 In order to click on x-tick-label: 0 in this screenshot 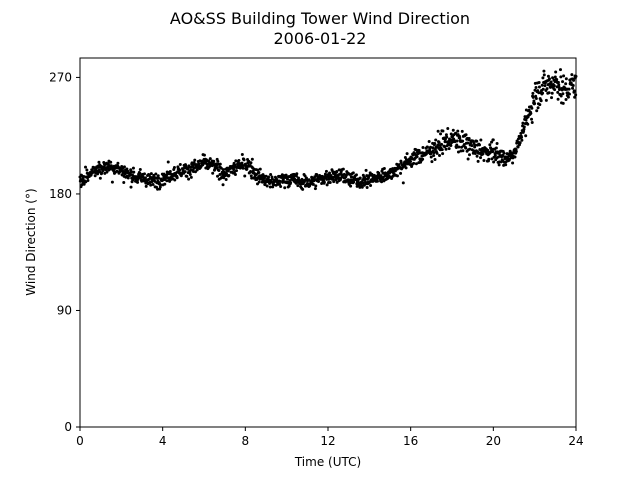, I will do `click(80, 441)`.